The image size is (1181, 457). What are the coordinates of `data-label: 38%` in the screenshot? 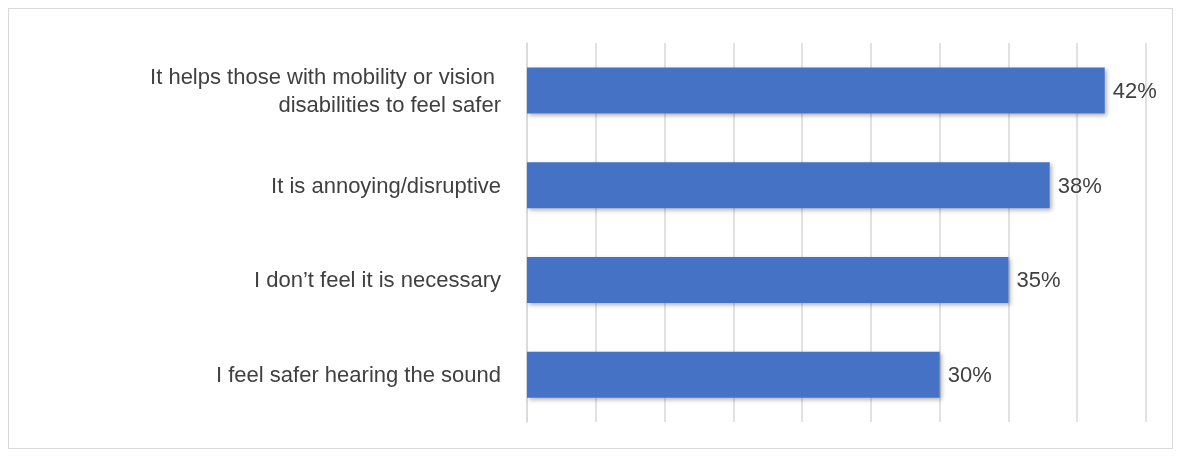 It's located at (1079, 185).